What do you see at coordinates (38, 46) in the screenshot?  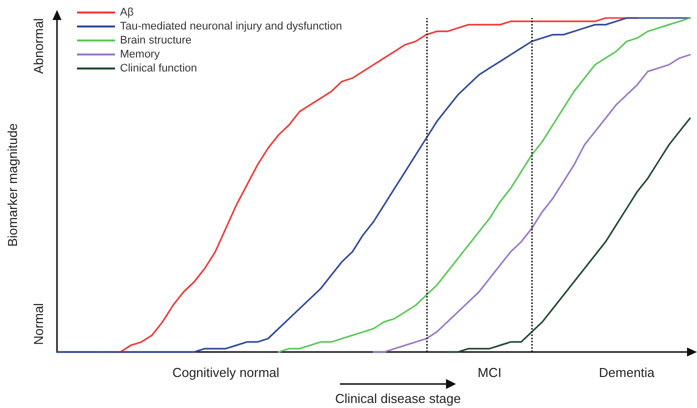 I see `text: Abnormal` at bounding box center [38, 46].